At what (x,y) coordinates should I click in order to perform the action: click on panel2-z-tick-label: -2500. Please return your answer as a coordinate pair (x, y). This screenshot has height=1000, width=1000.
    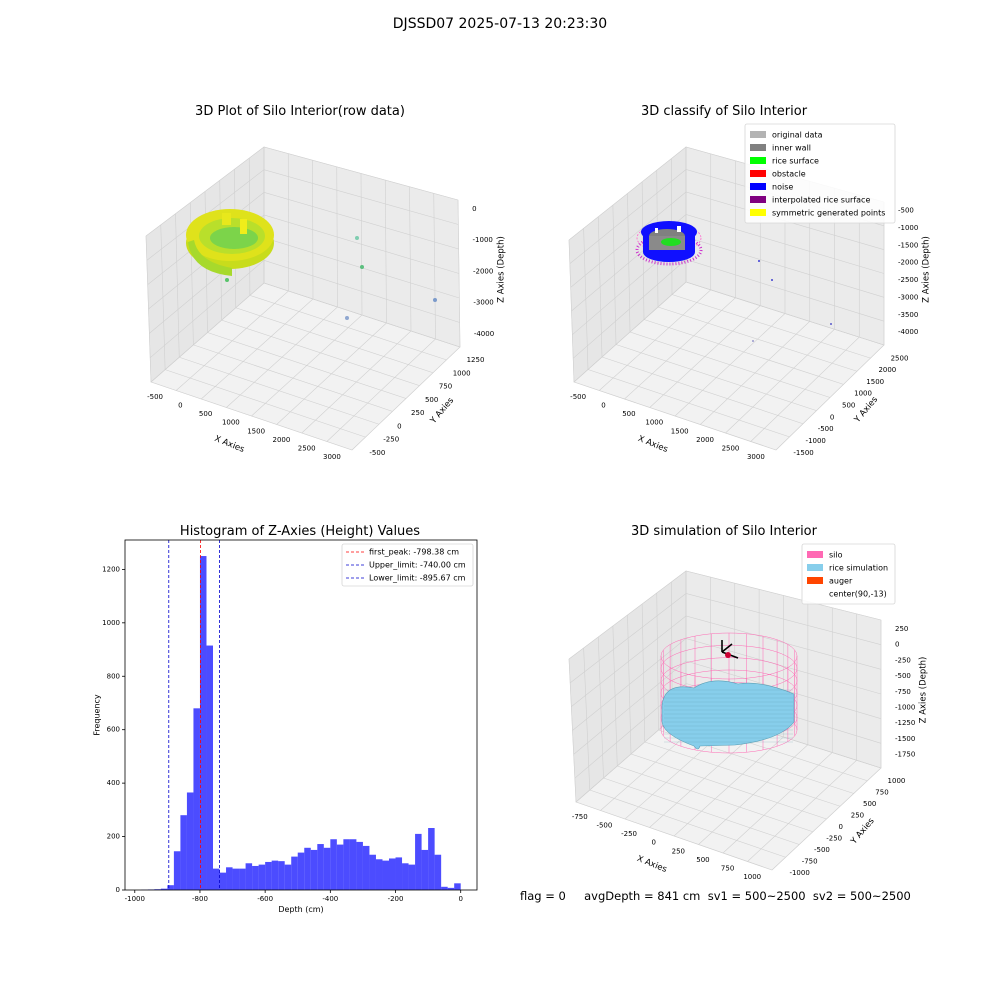
    Looking at the image, I should click on (908, 280).